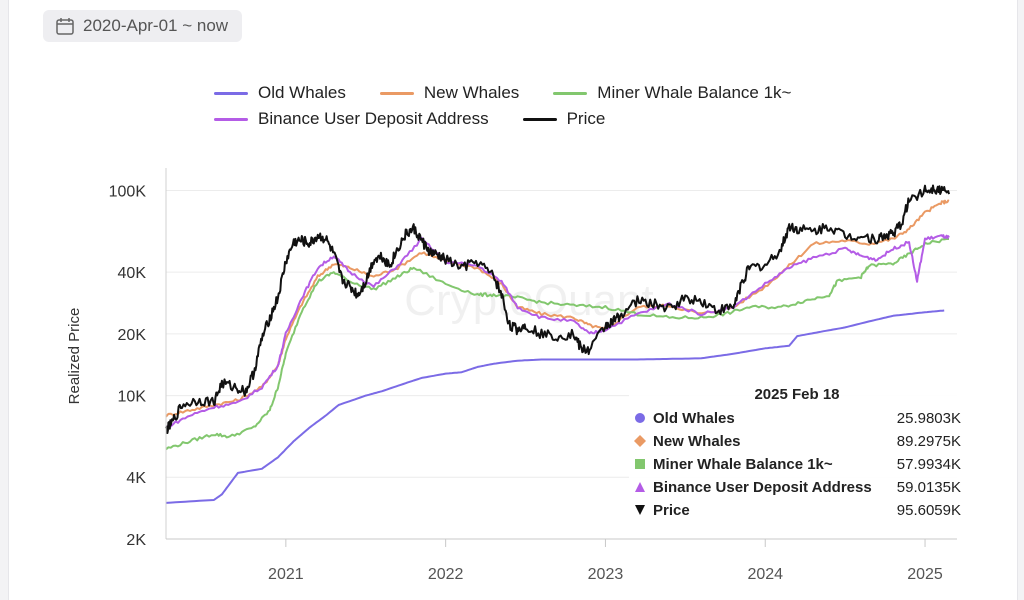 The width and height of the screenshot is (1024, 600). Describe the element at coordinates (925, 574) in the screenshot. I see `x-tick-label: 2025` at that location.